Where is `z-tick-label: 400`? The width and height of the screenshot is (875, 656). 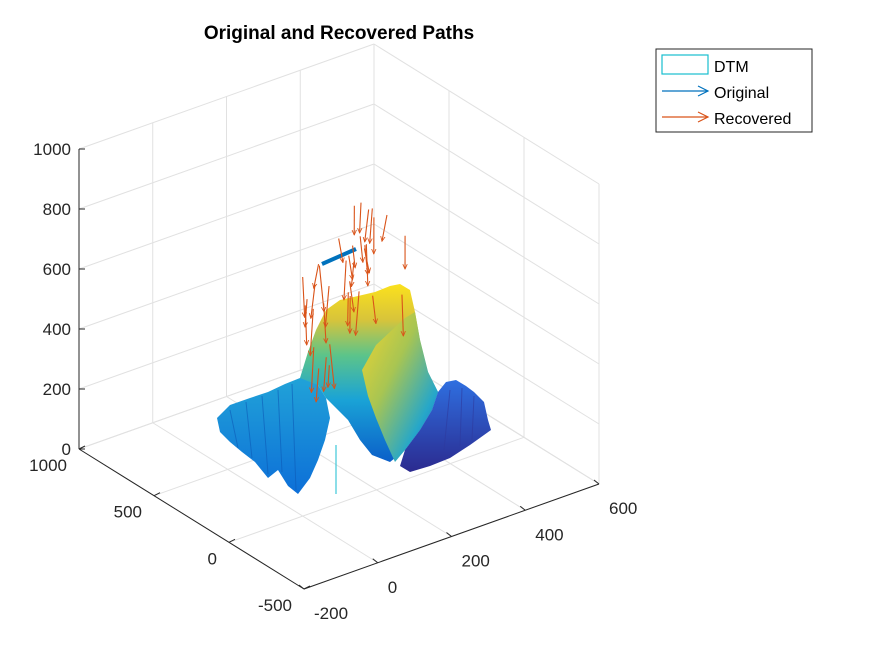
z-tick-label: 400 is located at coordinates (57, 329).